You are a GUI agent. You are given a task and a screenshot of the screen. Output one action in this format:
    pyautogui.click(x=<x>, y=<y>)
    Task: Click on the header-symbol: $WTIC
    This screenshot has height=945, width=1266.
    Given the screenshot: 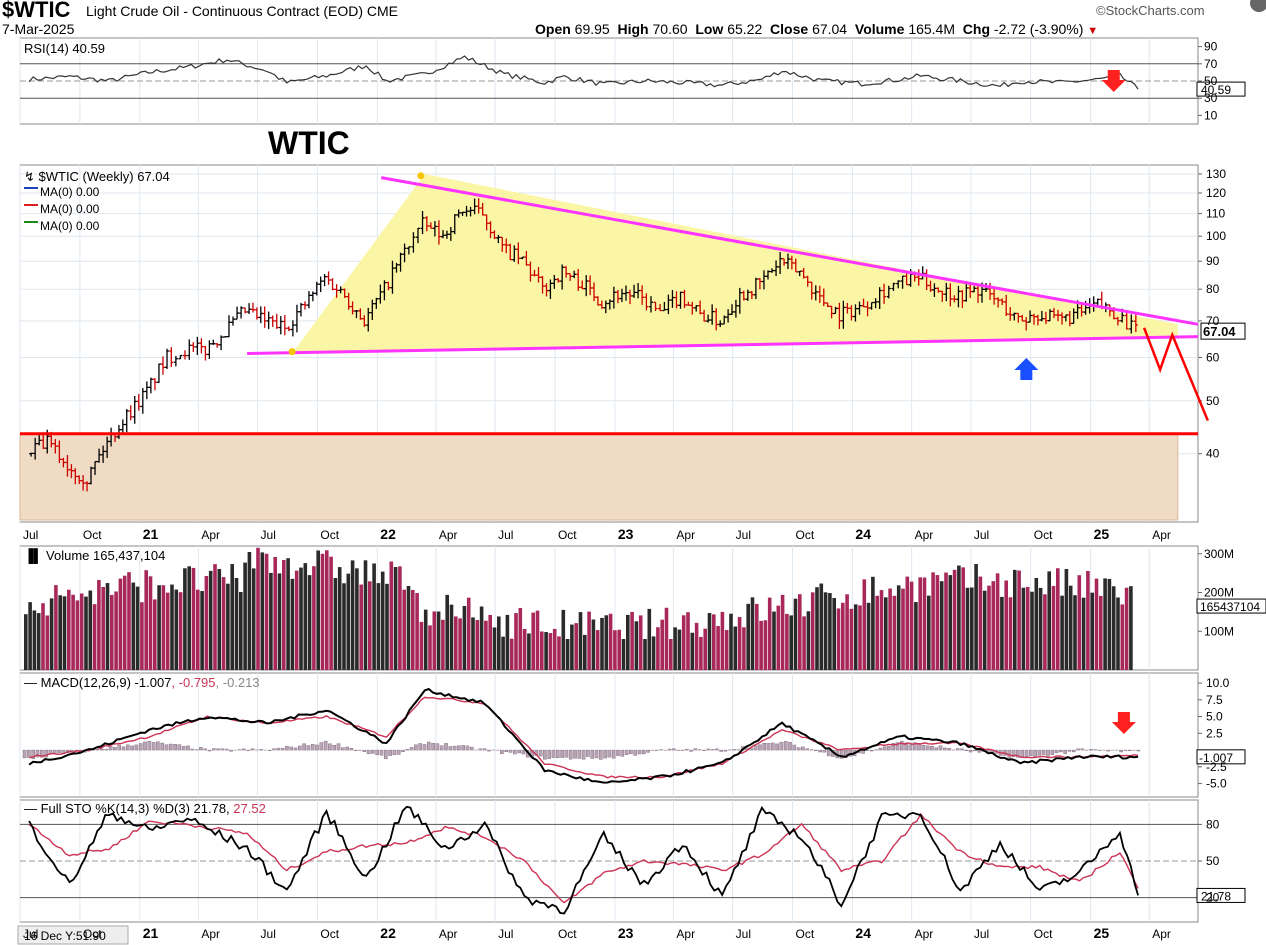 What is the action you would take?
    pyautogui.click(x=36, y=11)
    